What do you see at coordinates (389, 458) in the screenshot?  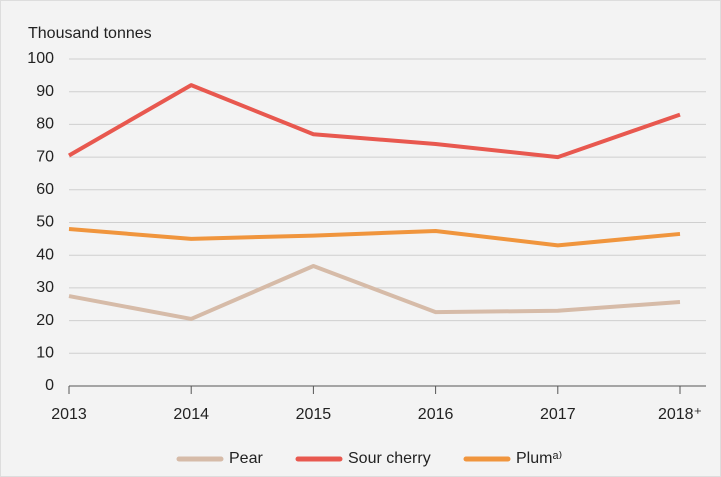 I see `legend-label: Sour cherry` at bounding box center [389, 458].